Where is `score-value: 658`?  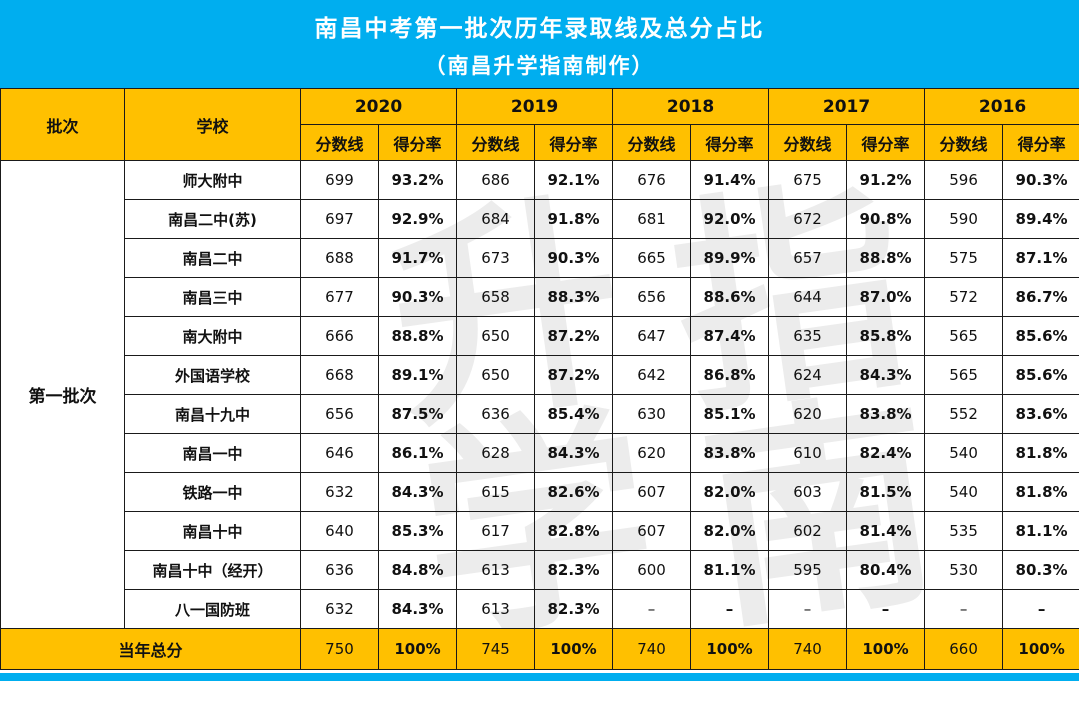
score-value: 658 is located at coordinates (496, 297).